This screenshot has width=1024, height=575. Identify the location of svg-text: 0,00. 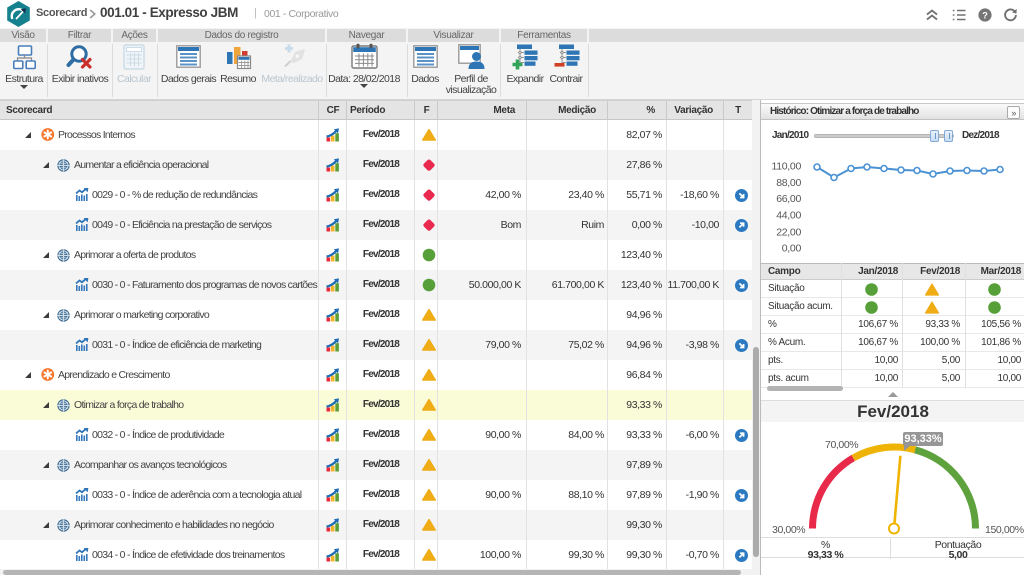
(792, 249).